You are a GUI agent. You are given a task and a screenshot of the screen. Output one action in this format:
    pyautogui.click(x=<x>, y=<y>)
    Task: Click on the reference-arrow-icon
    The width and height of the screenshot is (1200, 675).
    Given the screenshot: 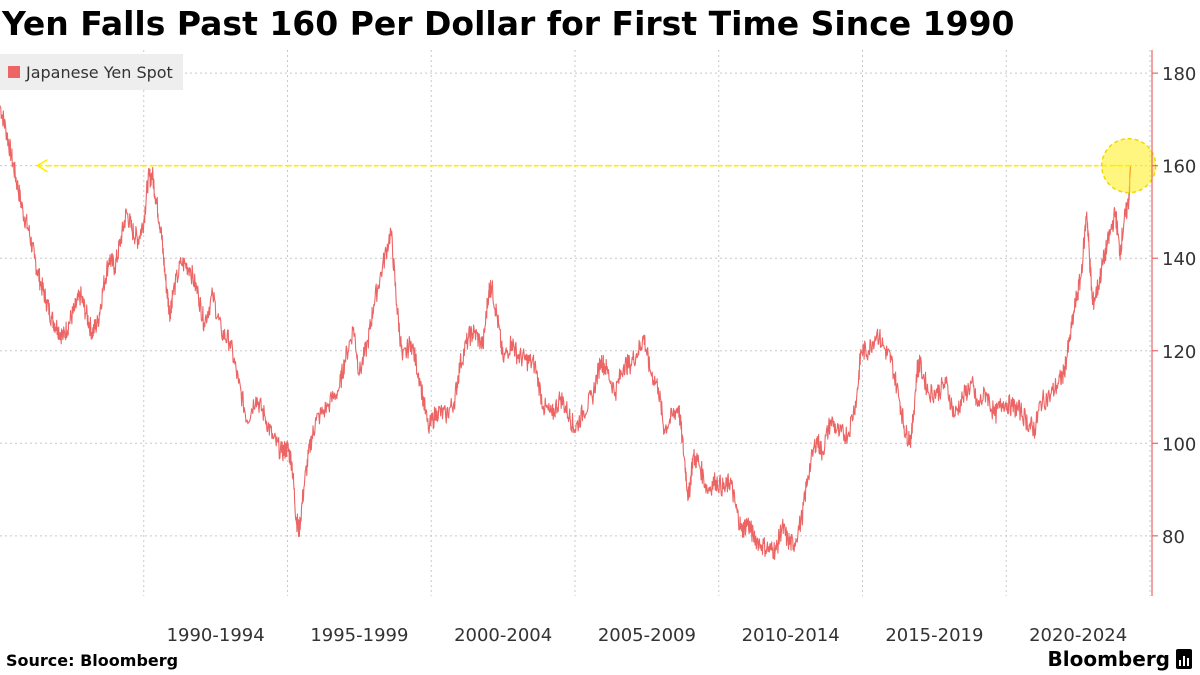 What is the action you would take?
    pyautogui.click(x=41, y=165)
    